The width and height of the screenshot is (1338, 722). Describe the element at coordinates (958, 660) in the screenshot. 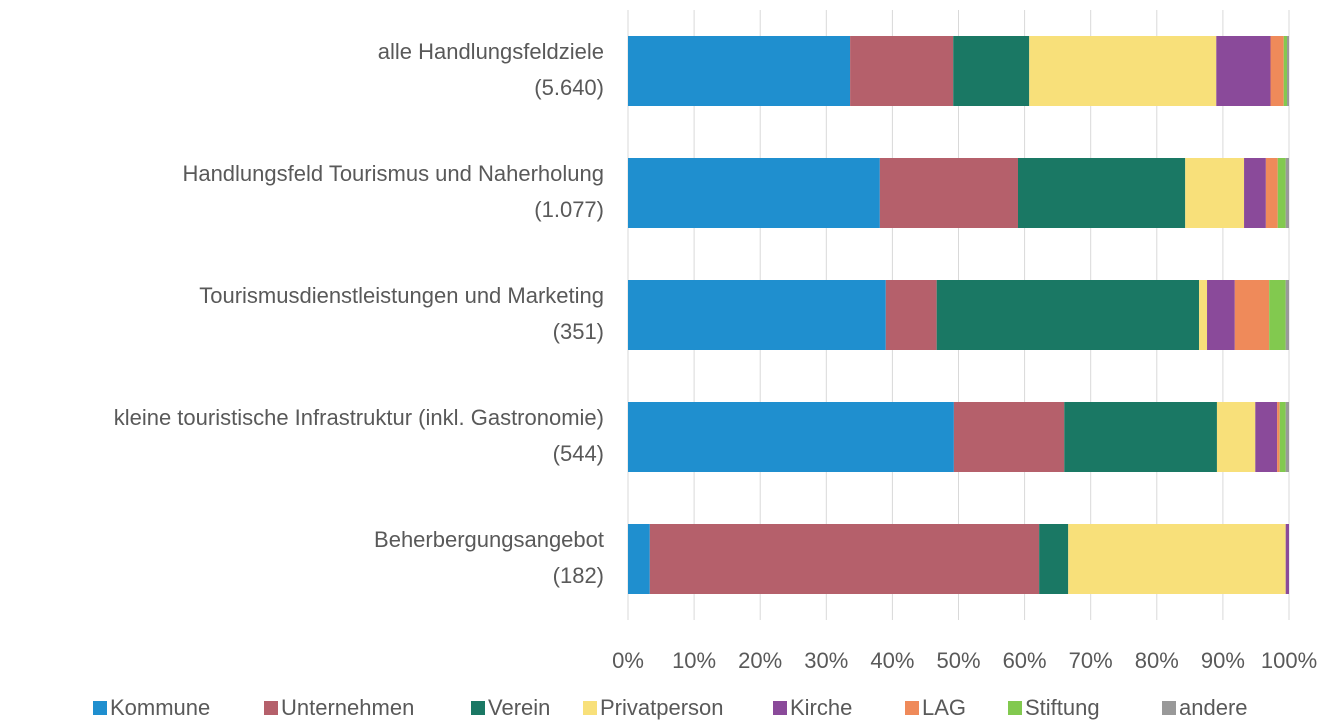

I see `x-tick-label: 50%` at that location.